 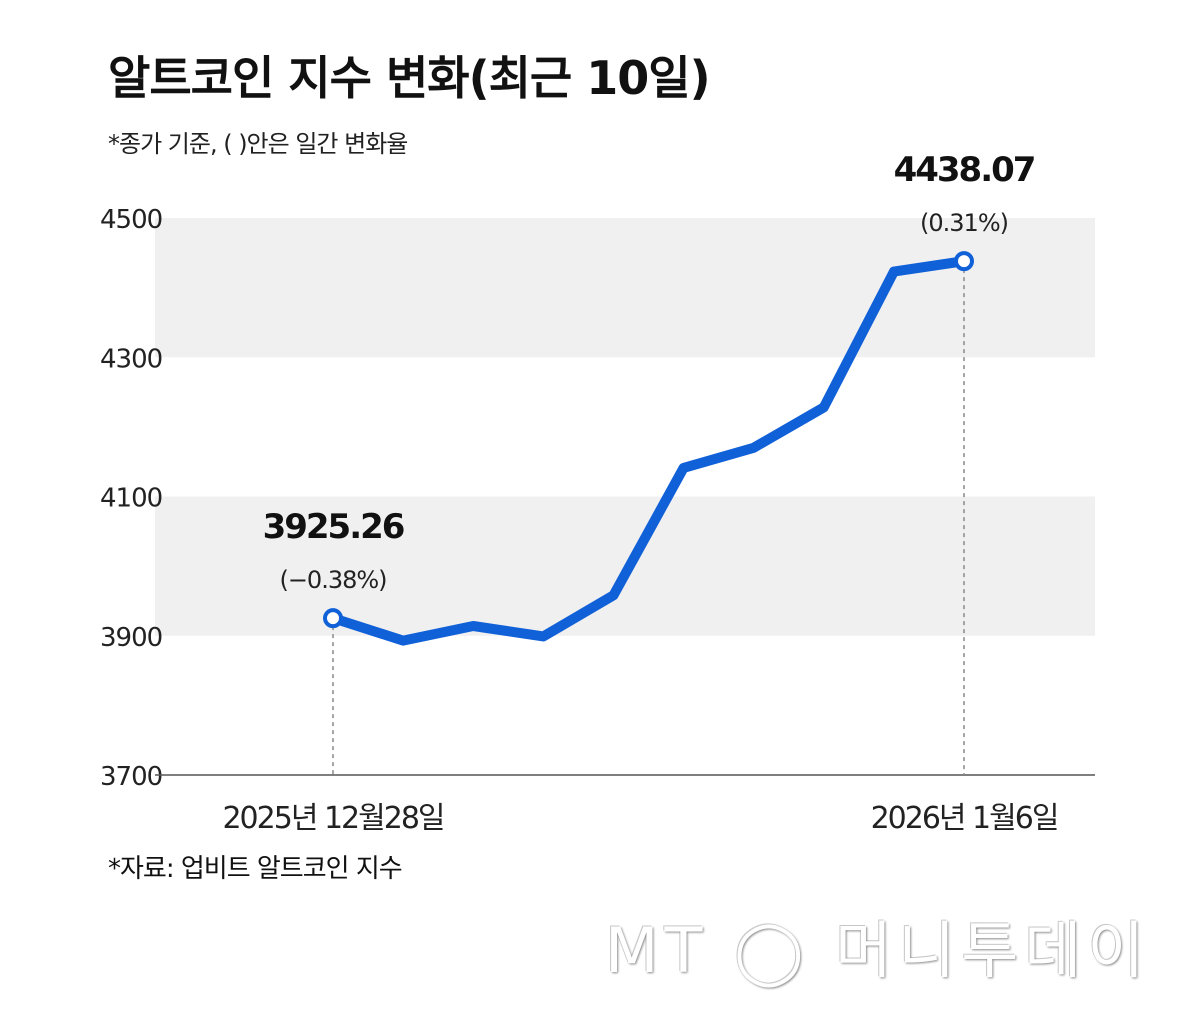 What do you see at coordinates (258, 144) in the screenshot?
I see `chart-subtitle: *종가 기준, ( )안은 일간 변화율` at bounding box center [258, 144].